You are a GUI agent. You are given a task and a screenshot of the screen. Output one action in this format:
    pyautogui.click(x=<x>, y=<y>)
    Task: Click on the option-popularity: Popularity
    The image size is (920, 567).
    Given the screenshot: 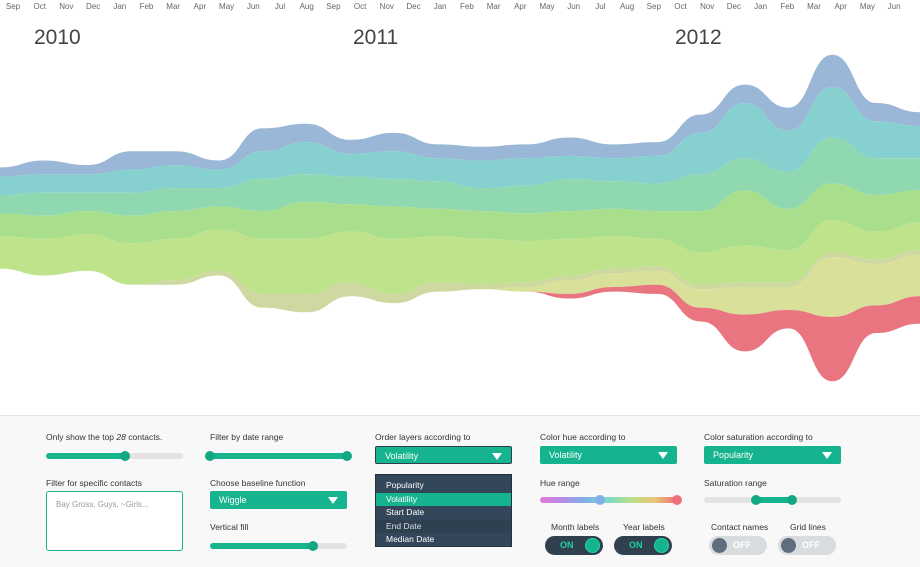 What is the action you would take?
    pyautogui.click(x=405, y=485)
    